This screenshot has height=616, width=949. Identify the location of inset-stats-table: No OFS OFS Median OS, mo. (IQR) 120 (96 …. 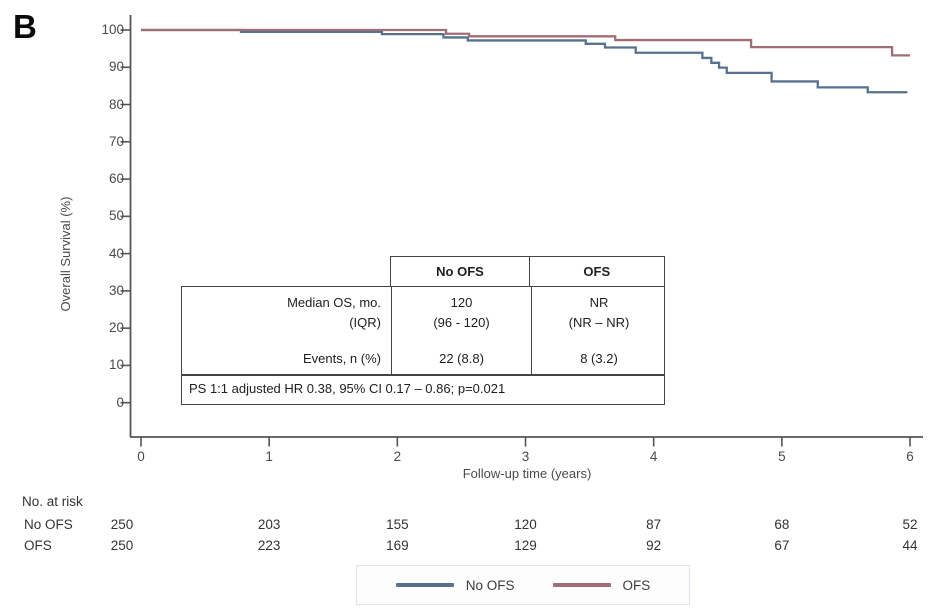
(423, 330).